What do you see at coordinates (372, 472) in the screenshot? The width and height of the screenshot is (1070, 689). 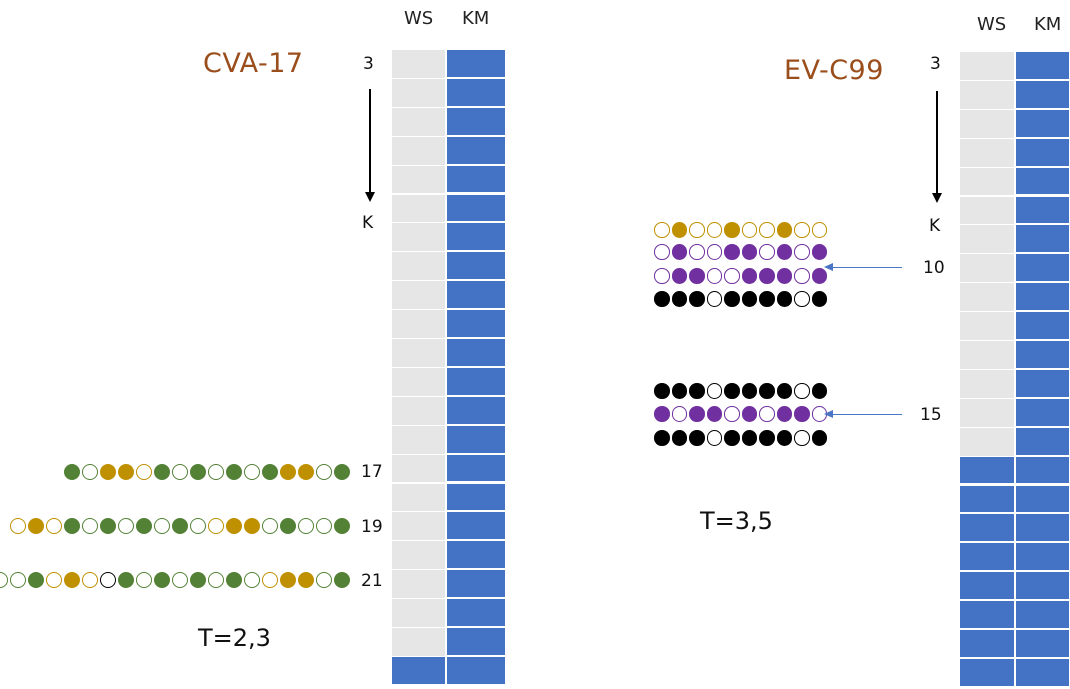 I see `bead-row-label: 17` at bounding box center [372, 472].